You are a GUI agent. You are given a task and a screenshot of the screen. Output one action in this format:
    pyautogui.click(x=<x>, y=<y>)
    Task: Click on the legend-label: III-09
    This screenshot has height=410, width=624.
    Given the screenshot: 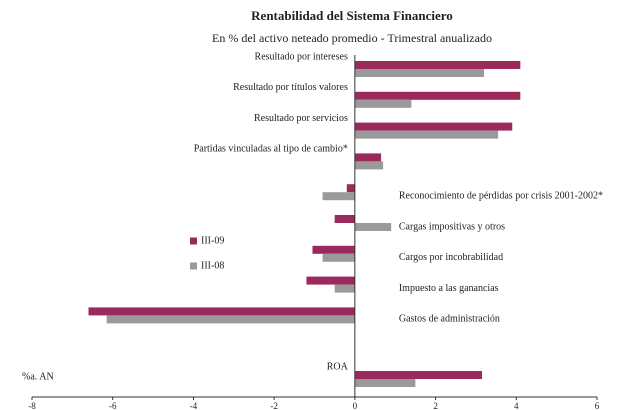 What is the action you would take?
    pyautogui.click(x=212, y=240)
    